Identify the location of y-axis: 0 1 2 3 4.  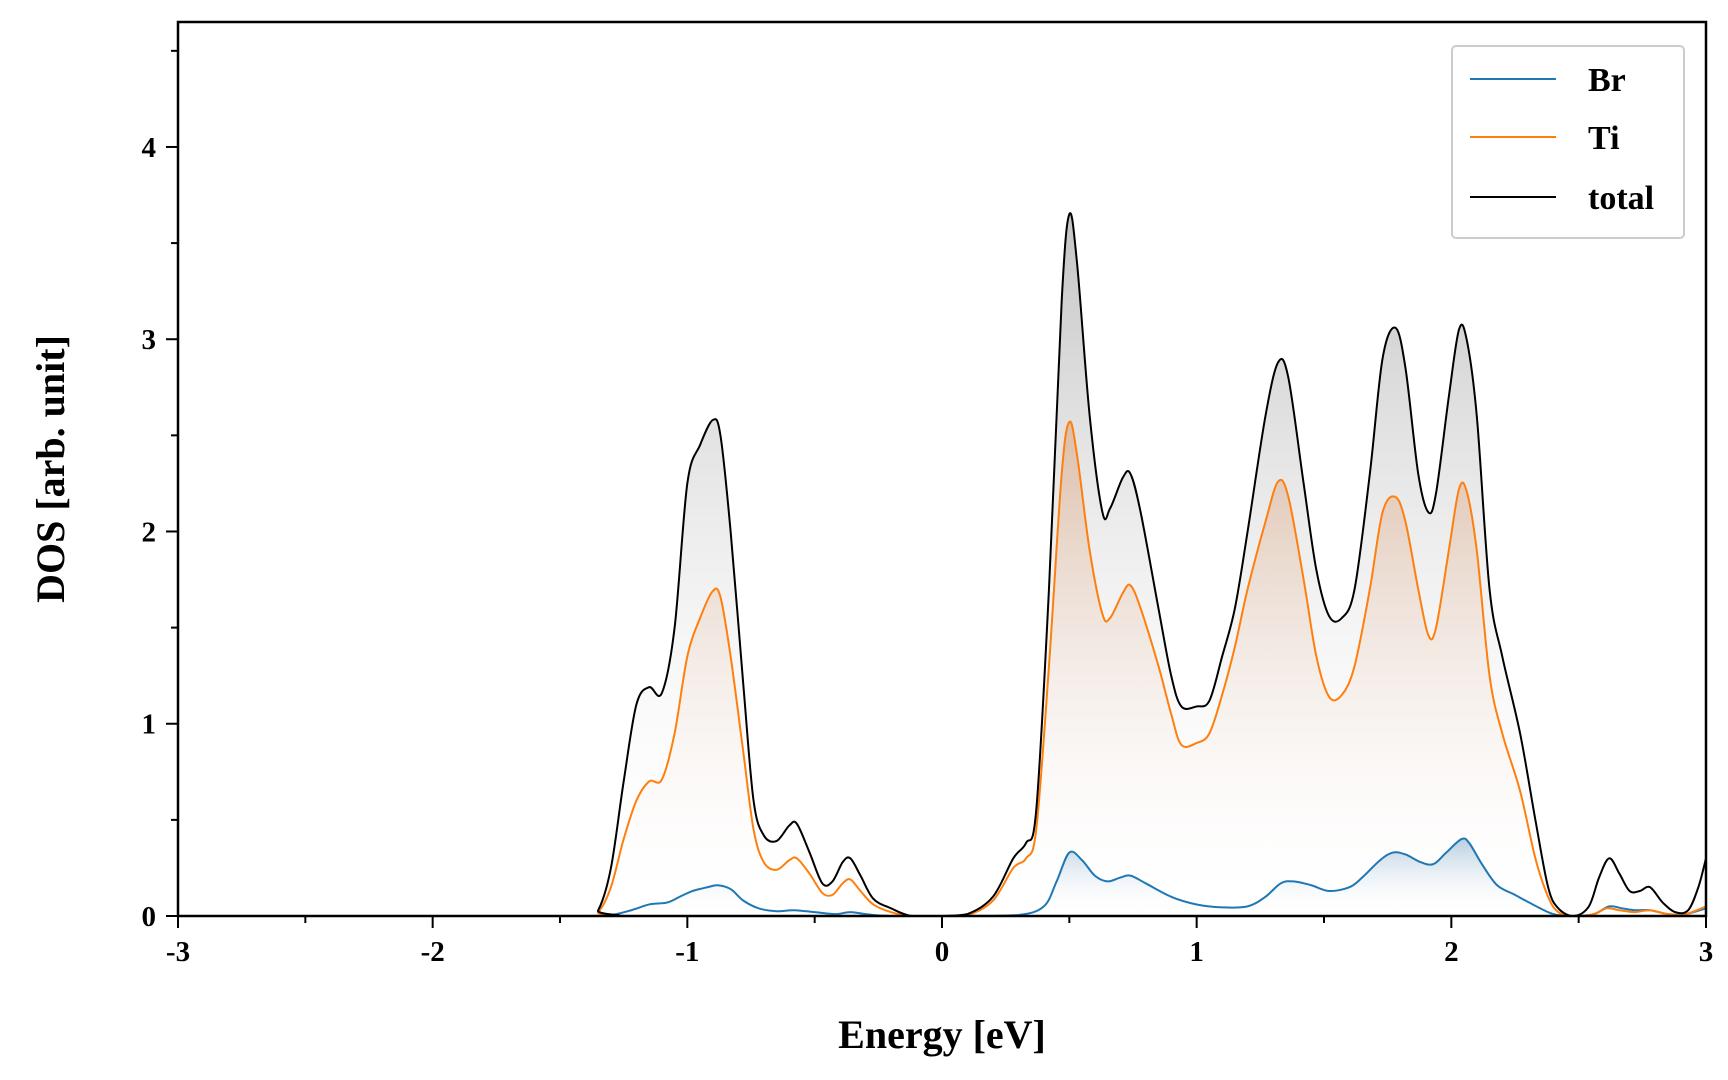
(160, 491).